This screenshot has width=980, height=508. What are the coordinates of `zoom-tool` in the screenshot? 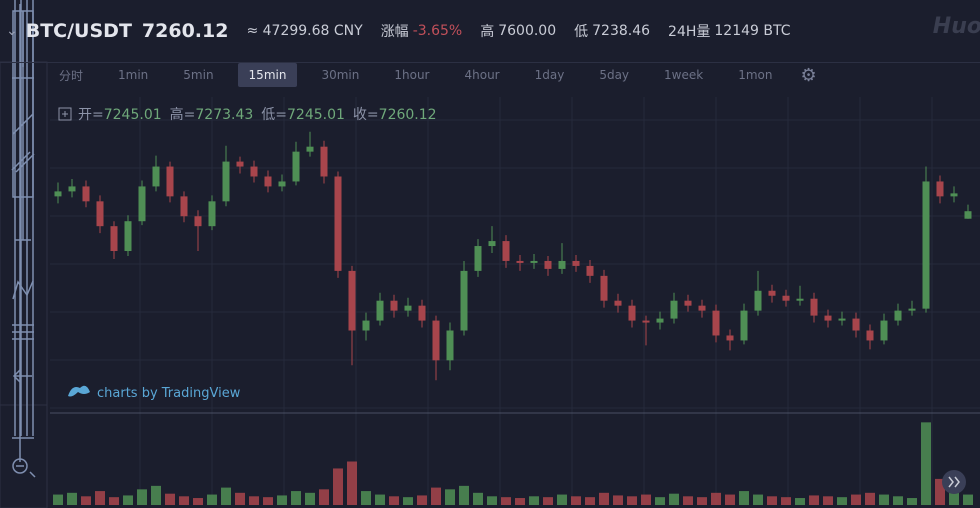 It's located at (24, 241).